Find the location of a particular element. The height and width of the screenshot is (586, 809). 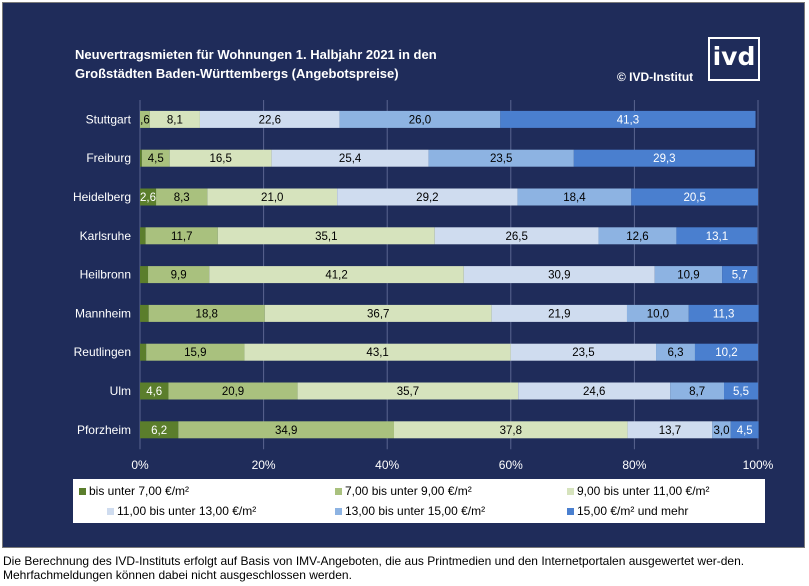

legend-item-series-3: 9,00 bis unter 11,00 €/m² is located at coordinates (638, 491).